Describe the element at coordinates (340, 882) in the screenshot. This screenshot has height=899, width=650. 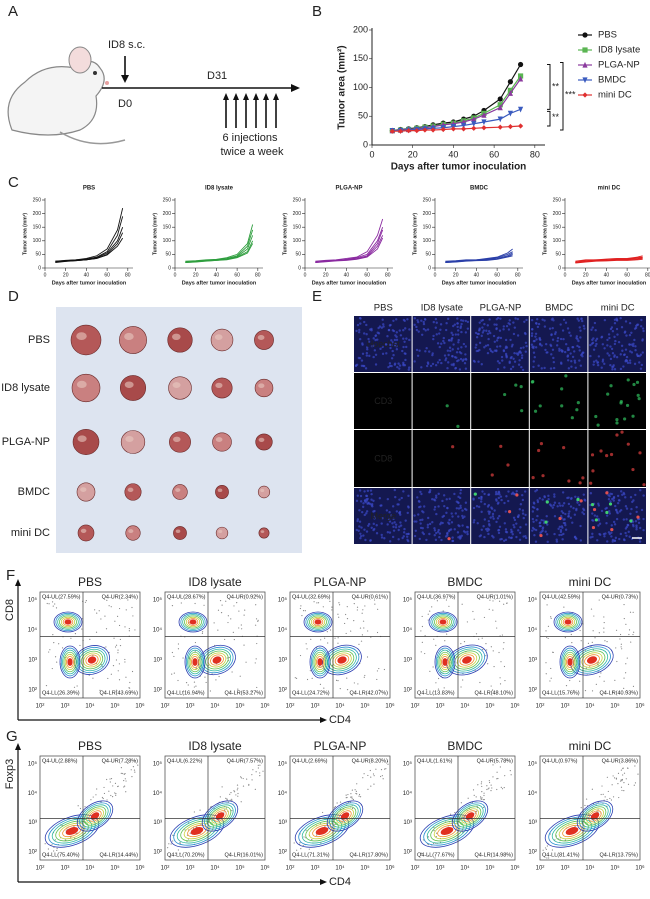
I see `x-axis-label: CD4` at that location.